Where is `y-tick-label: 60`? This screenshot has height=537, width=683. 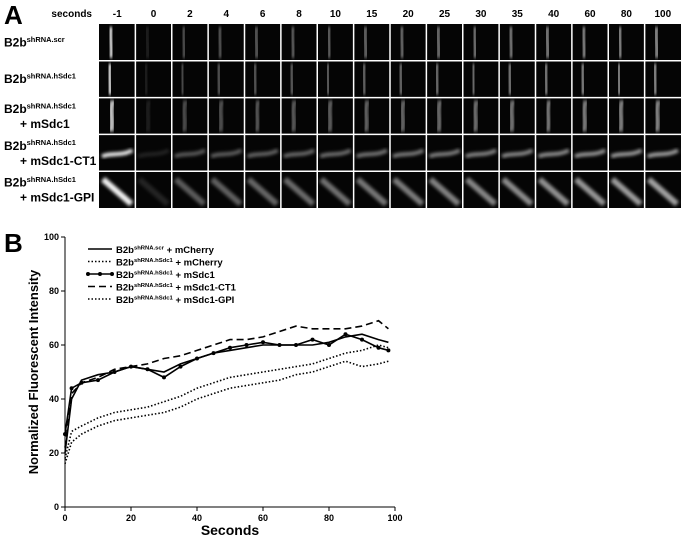
y-tick-label: 60 is located at coordinates (54, 345).